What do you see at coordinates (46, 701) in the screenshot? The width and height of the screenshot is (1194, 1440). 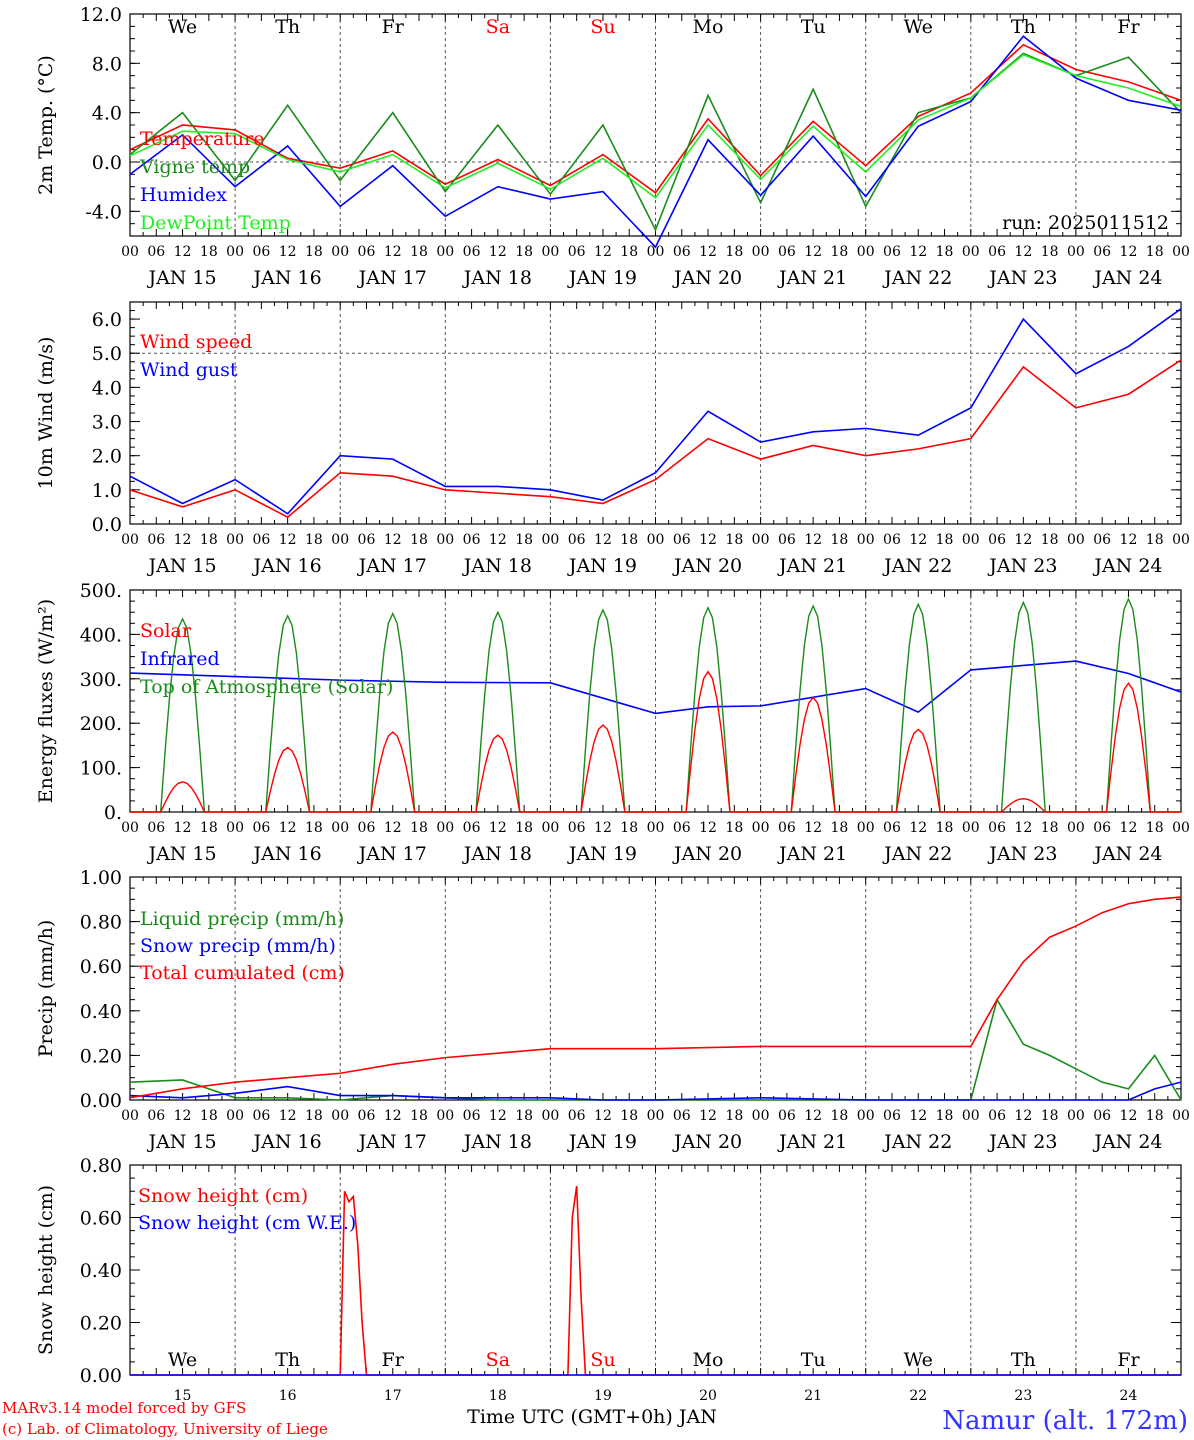 I see `y-axis-label: Energy fluxes (W/m²)` at bounding box center [46, 701].